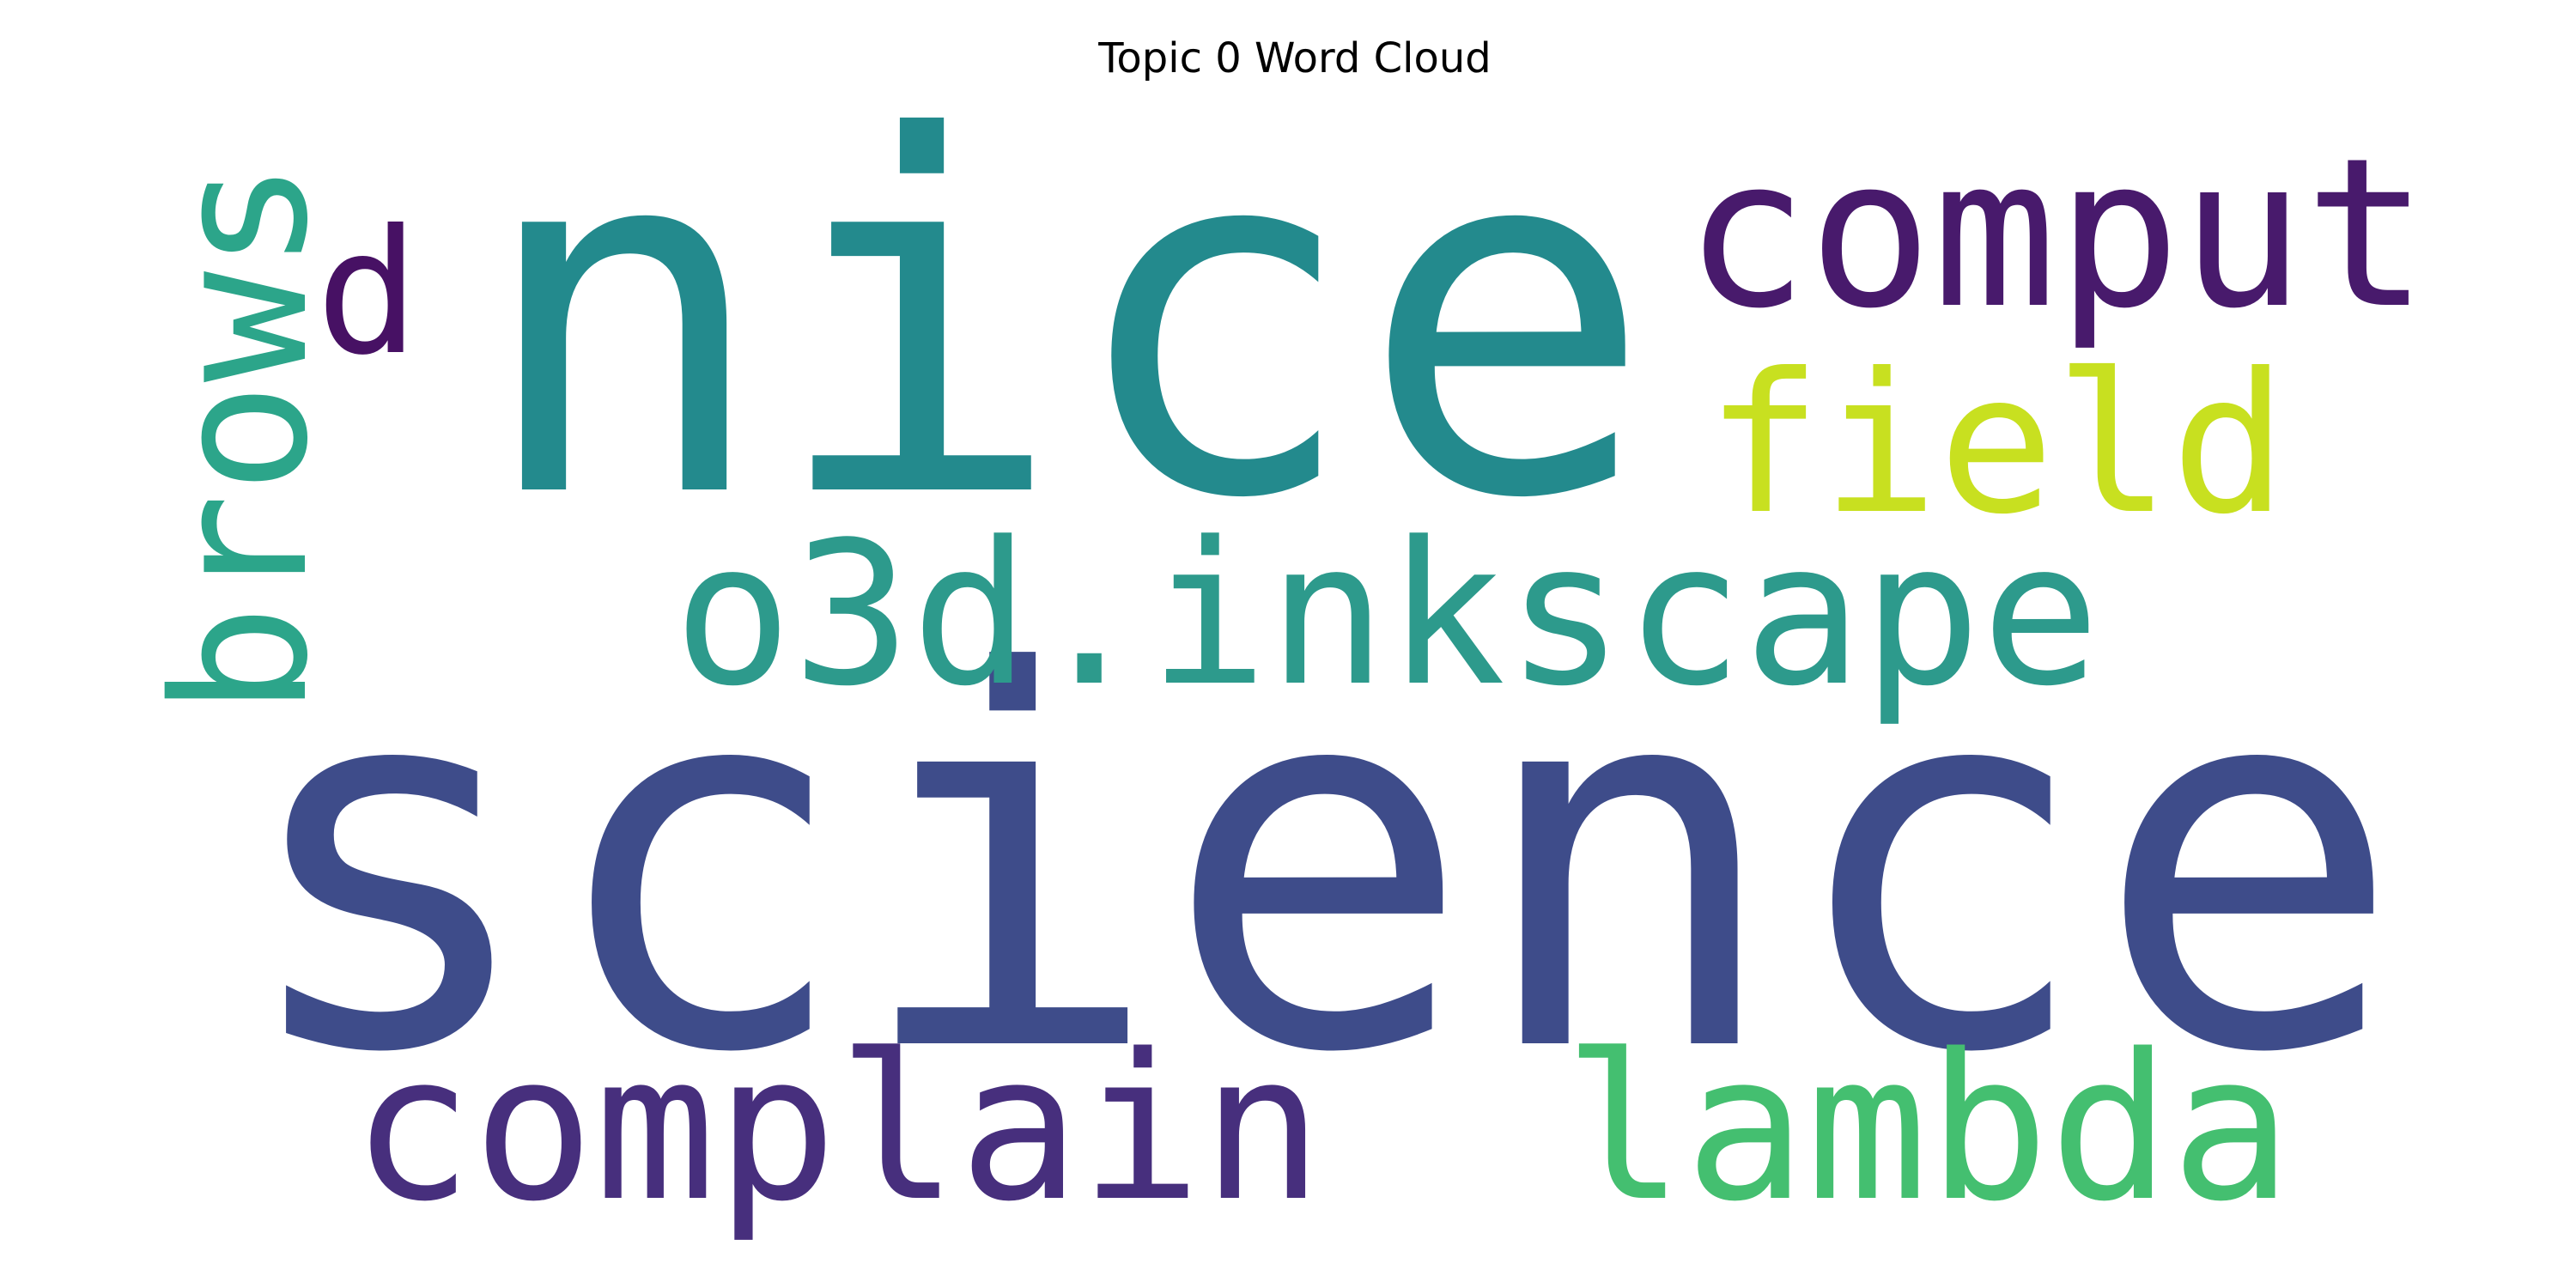 This screenshot has width=2576, height=1288. Describe the element at coordinates (1294, 58) in the screenshot. I see `chart-title: Topic 0 Word Cloud` at that location.